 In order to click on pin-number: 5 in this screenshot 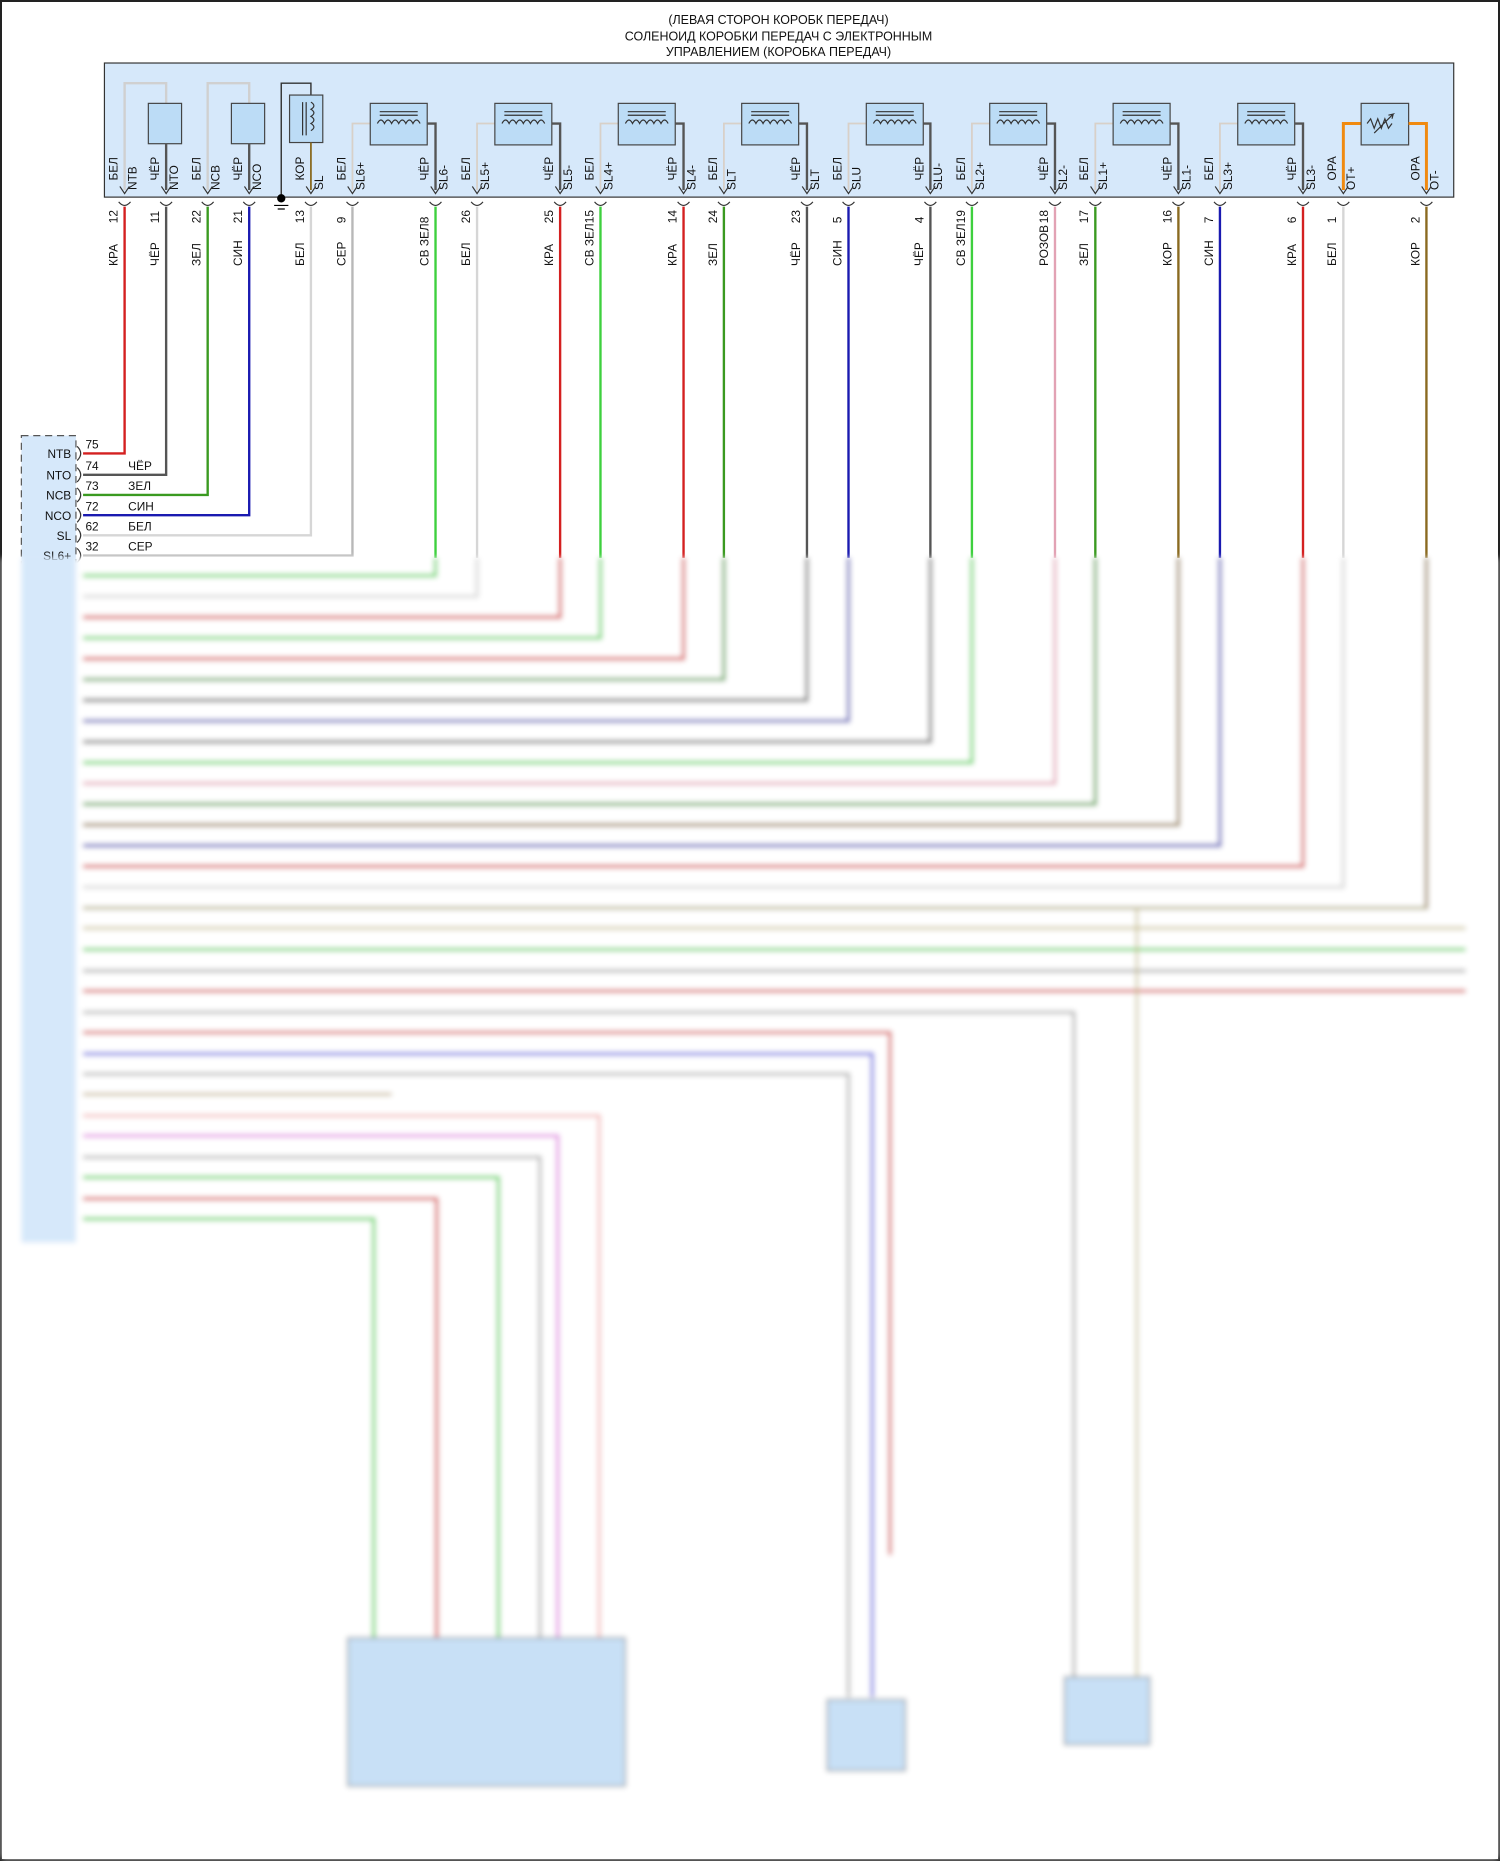, I will do `click(837, 219)`.